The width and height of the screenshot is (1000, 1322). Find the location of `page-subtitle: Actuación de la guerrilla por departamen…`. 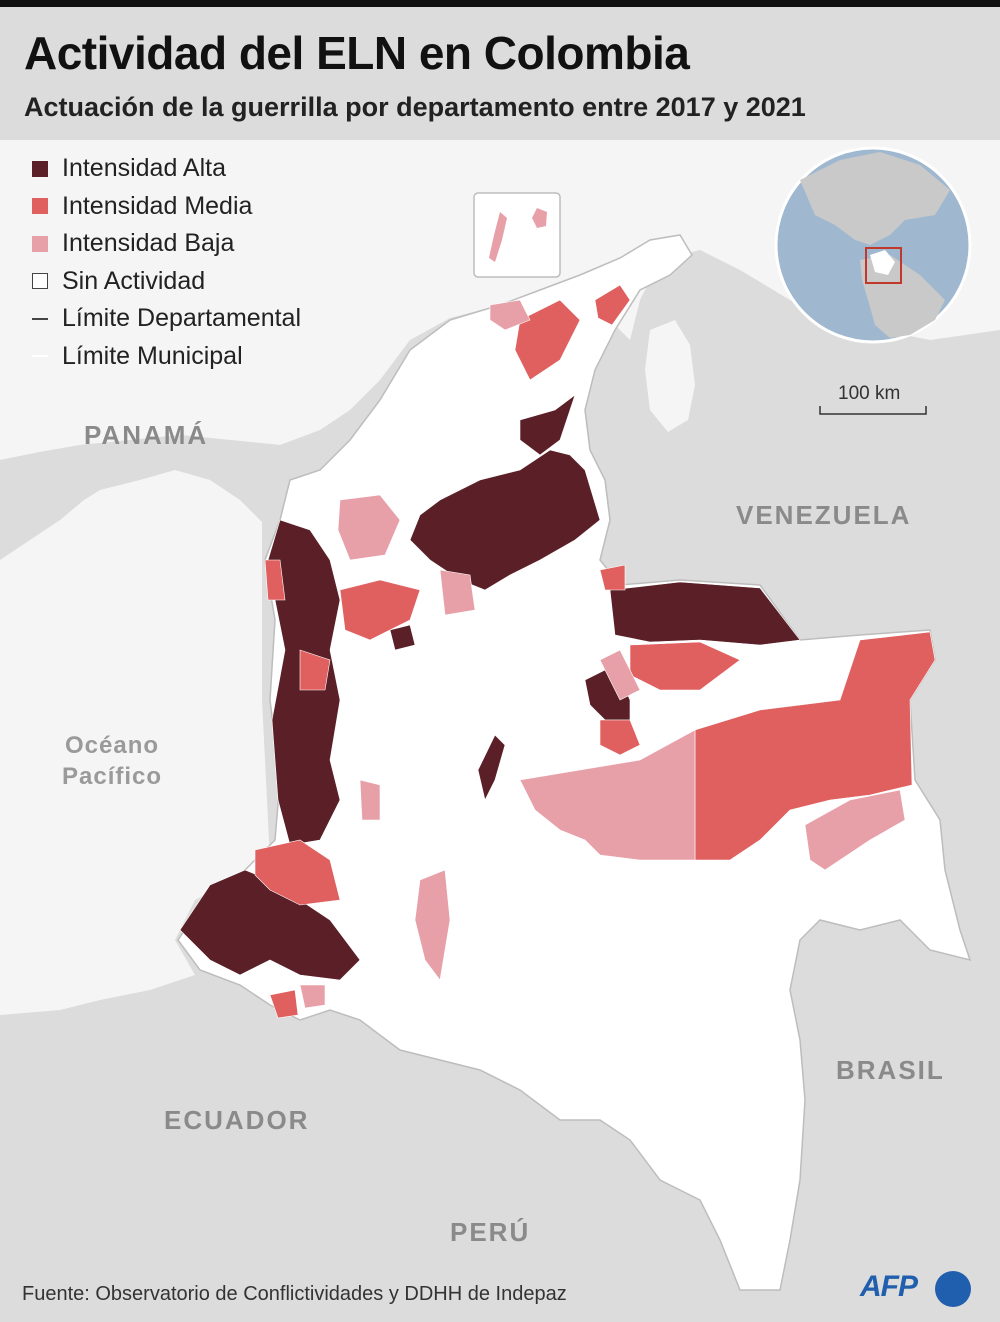

page-subtitle: Actuación de la guerrilla por departamen… is located at coordinates (415, 107).